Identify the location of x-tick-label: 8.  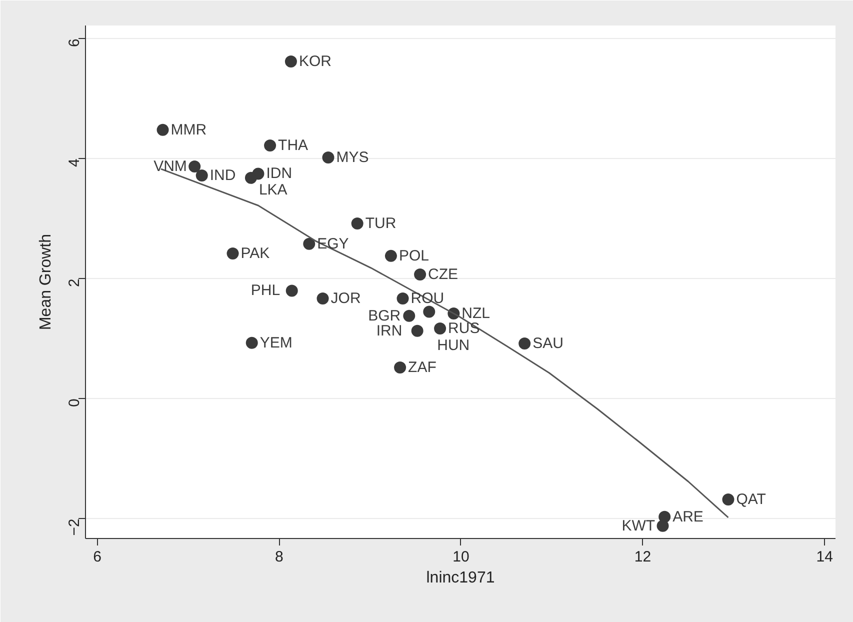
(279, 557).